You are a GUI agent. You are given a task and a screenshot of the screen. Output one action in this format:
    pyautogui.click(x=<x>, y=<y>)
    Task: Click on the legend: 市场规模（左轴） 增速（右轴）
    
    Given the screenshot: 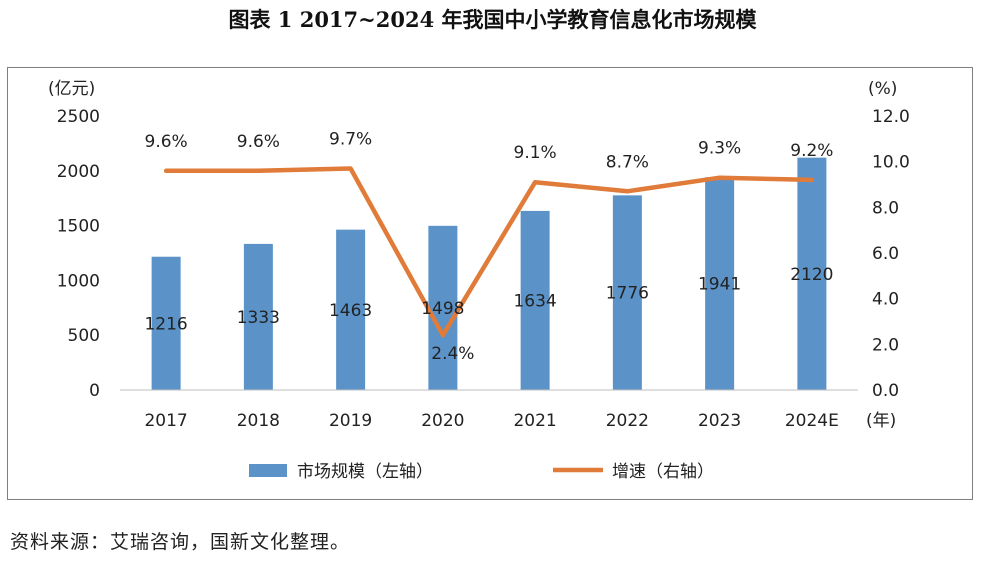 What is the action you would take?
    pyautogui.click(x=481, y=472)
    